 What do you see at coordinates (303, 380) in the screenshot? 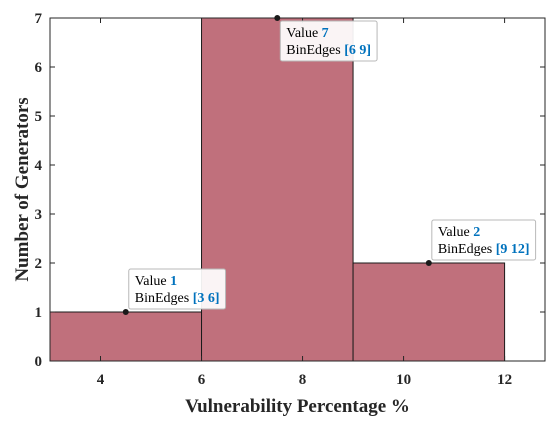
I see `x-tick-label: 8` at bounding box center [303, 380].